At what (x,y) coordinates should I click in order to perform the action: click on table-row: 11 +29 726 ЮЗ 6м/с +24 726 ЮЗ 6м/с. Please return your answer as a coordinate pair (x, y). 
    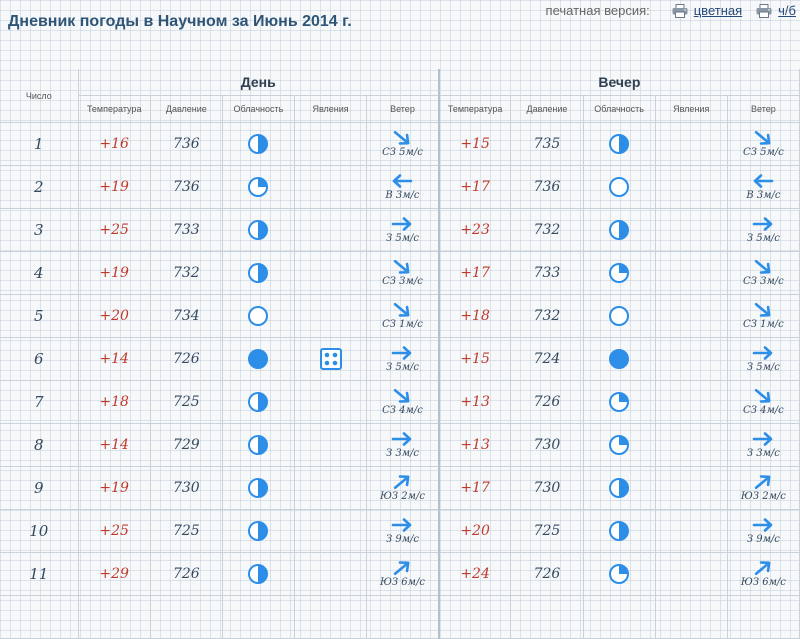
    Looking at the image, I should click on (400, 574).